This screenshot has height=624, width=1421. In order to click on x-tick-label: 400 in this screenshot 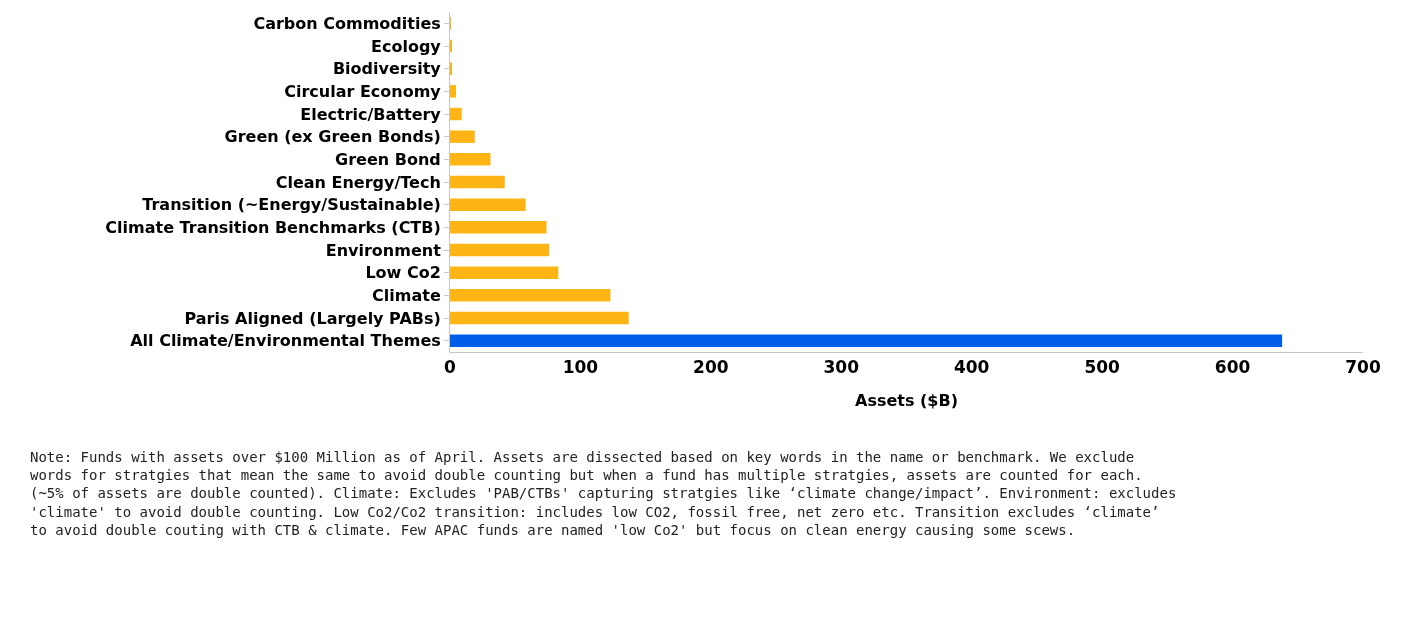, I will do `click(971, 367)`.